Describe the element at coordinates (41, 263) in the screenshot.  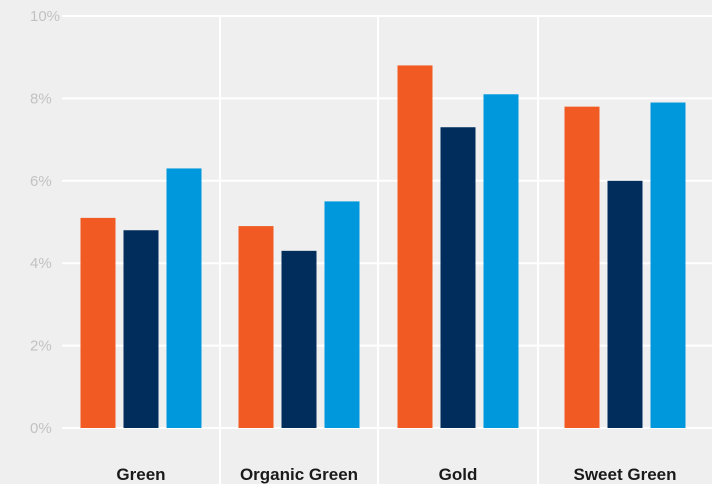
I see `y-tick-label: 4%` at that location.